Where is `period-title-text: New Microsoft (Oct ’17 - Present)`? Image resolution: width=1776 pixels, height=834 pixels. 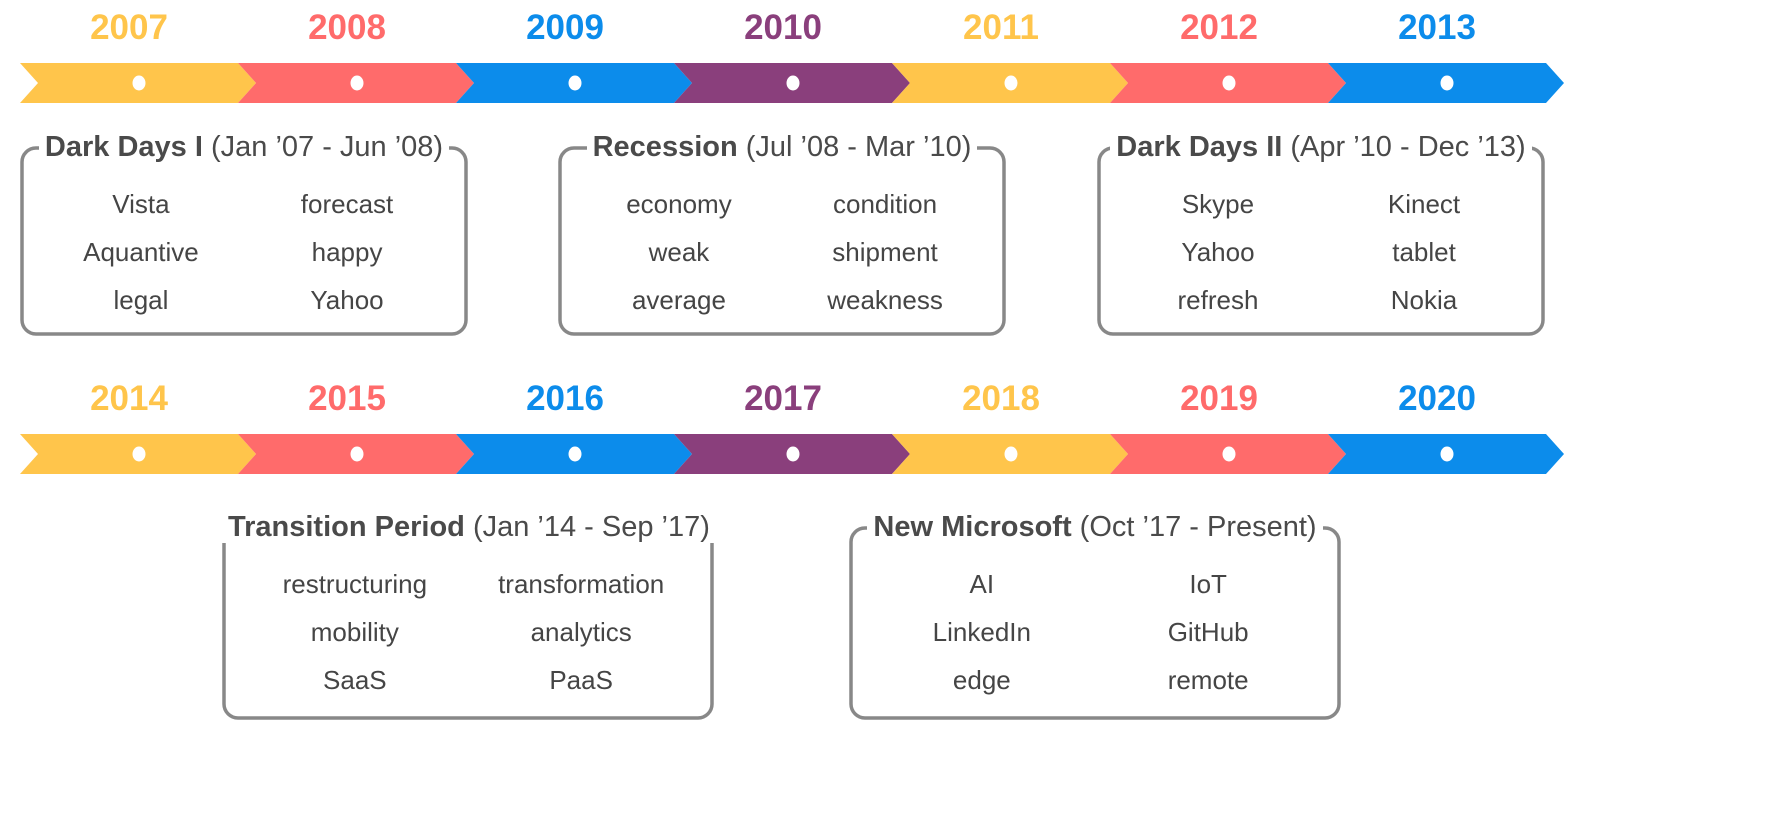
period-title-text: New Microsoft (Oct ’17 - Present) is located at coordinates (1095, 527).